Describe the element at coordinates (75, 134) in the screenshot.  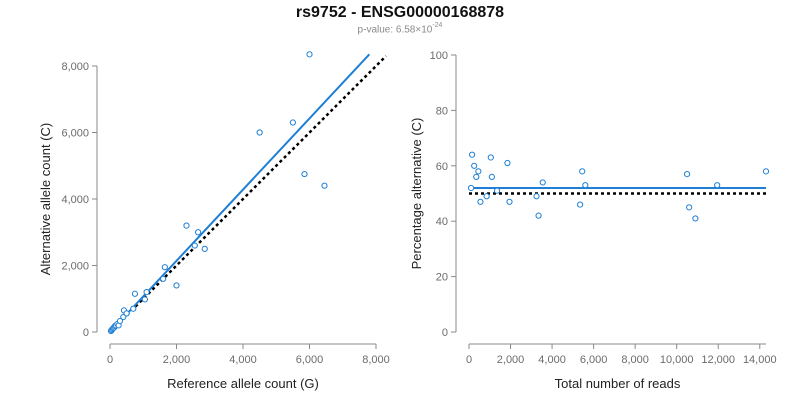
I see `y-tick-label: 6,000` at that location.